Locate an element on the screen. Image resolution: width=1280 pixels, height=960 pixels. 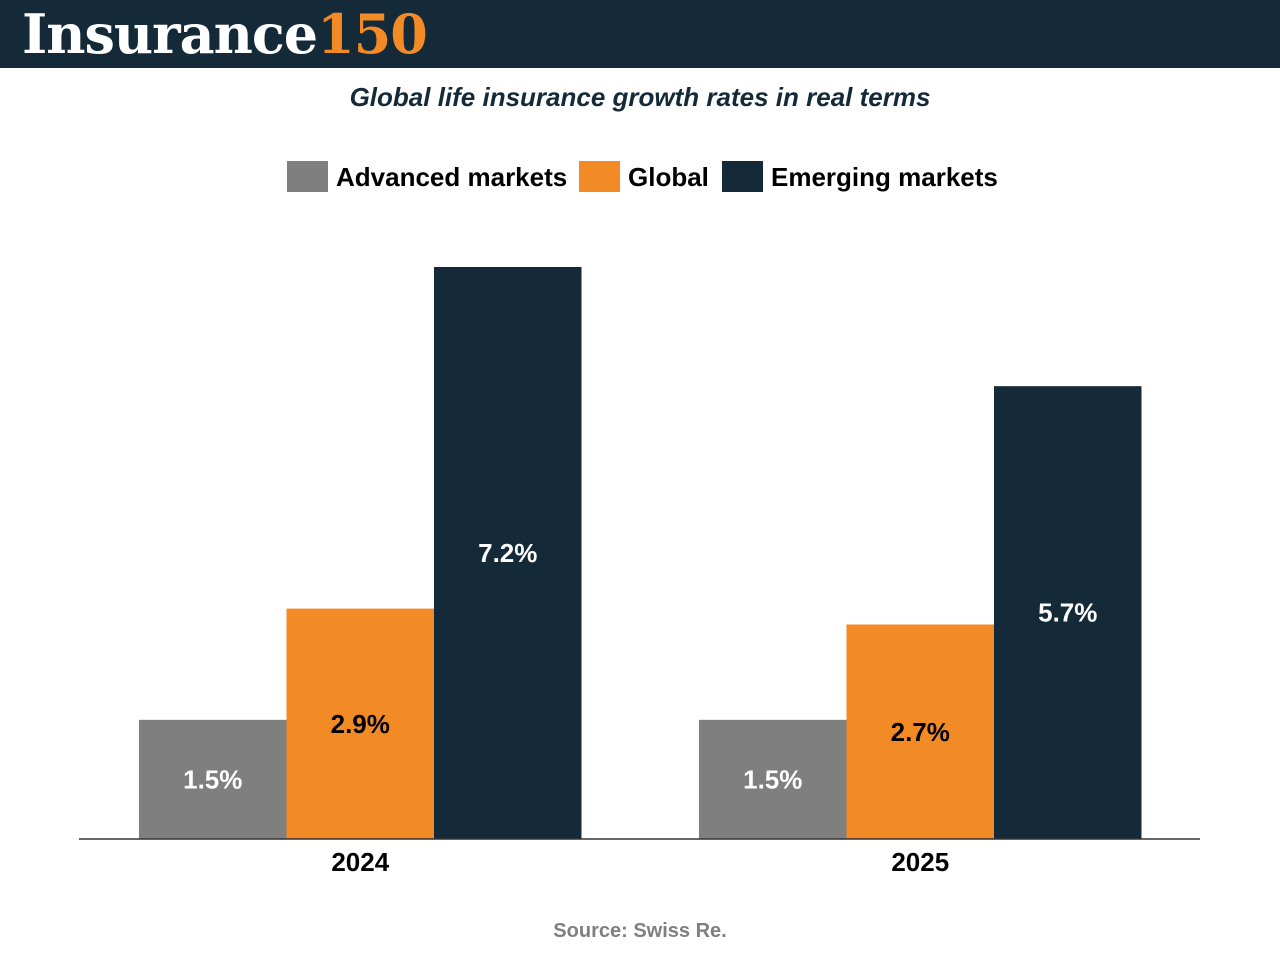
header-bar: Insurance150 is located at coordinates (640, 34).